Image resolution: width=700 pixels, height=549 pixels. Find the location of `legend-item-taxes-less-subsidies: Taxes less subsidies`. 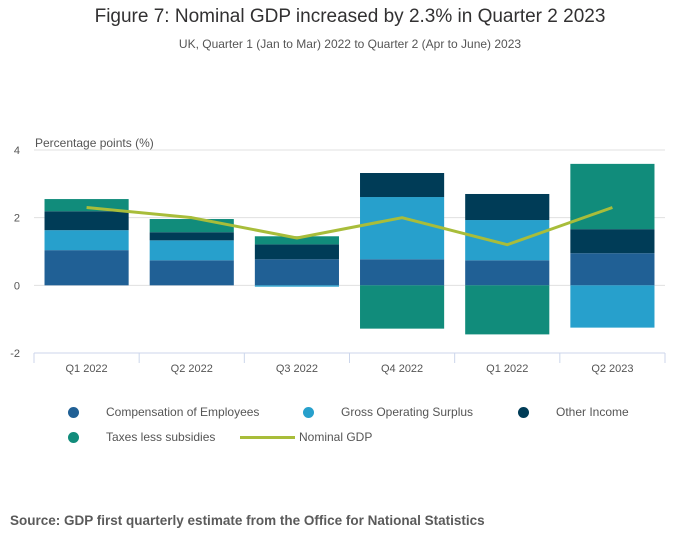

legend-item-taxes-less-subsidies: Taxes less subsidies is located at coordinates (141, 437).